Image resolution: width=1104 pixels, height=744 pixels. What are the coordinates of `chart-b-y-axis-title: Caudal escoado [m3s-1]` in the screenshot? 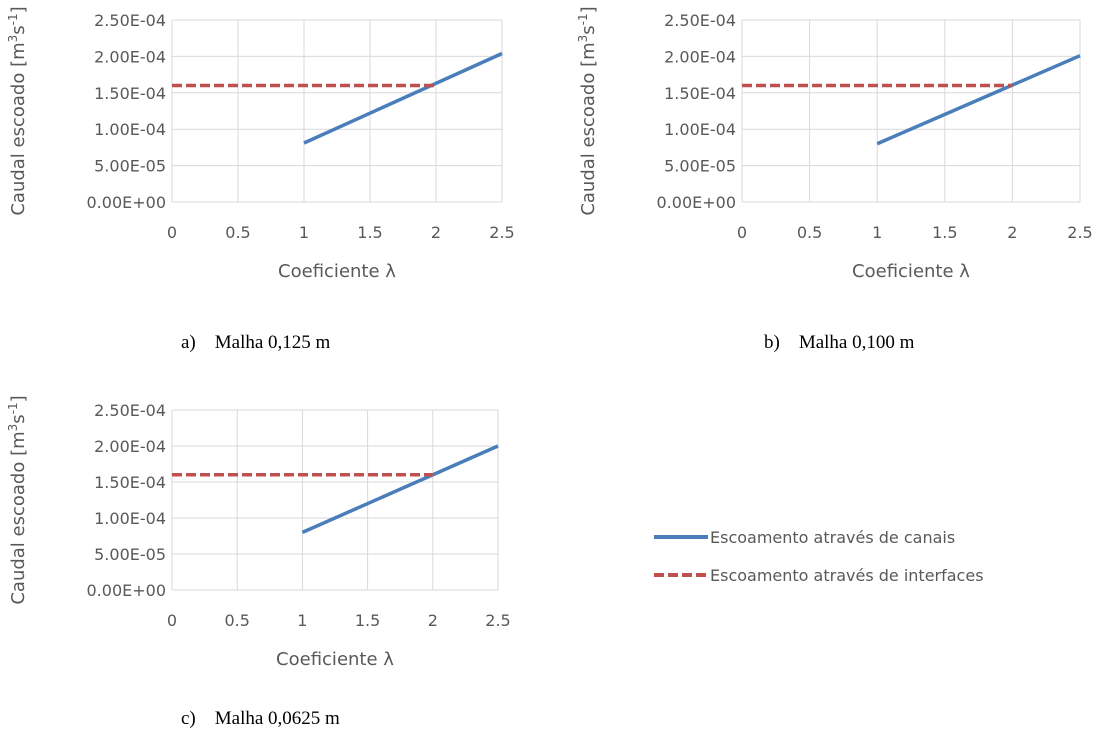 It's located at (587, 110).